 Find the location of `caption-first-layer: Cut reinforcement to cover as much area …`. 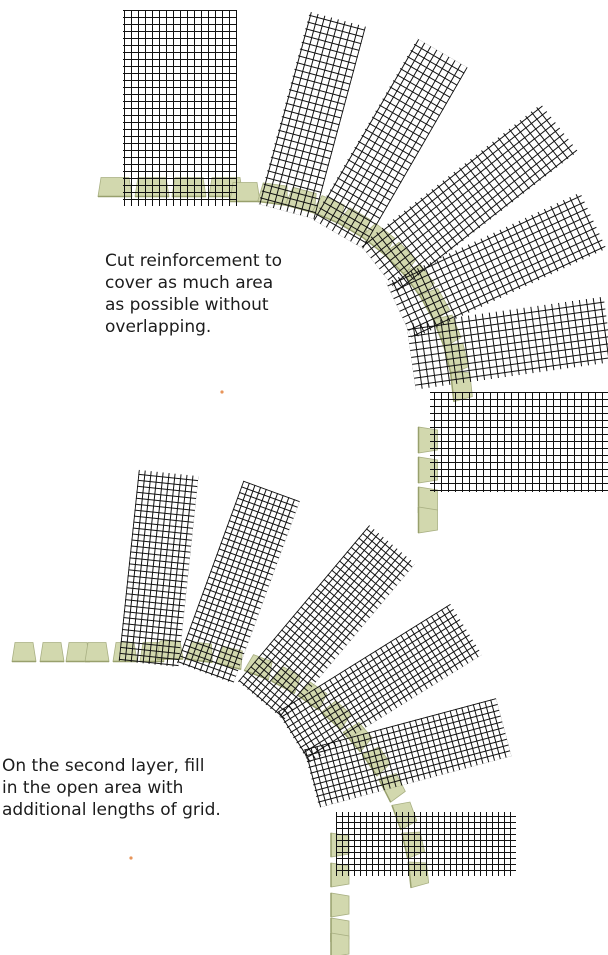

caption-first-layer: Cut reinforcement to cover as much area … is located at coordinates (194, 294).